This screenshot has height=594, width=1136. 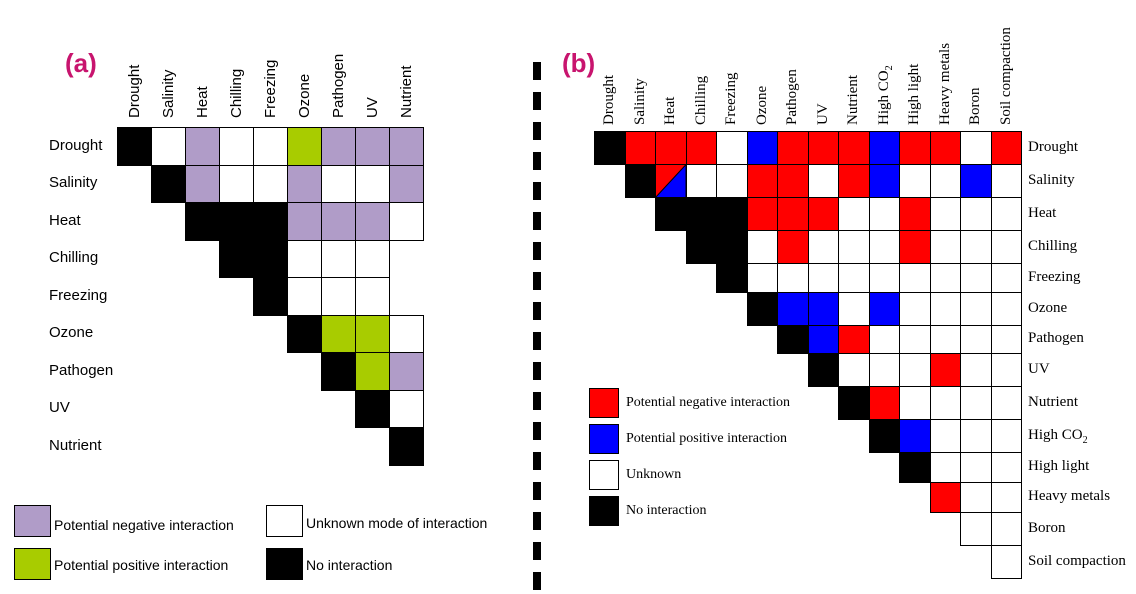 What do you see at coordinates (976, 247) in the screenshot?
I see `matrix-cell-chilling-boron` at bounding box center [976, 247].